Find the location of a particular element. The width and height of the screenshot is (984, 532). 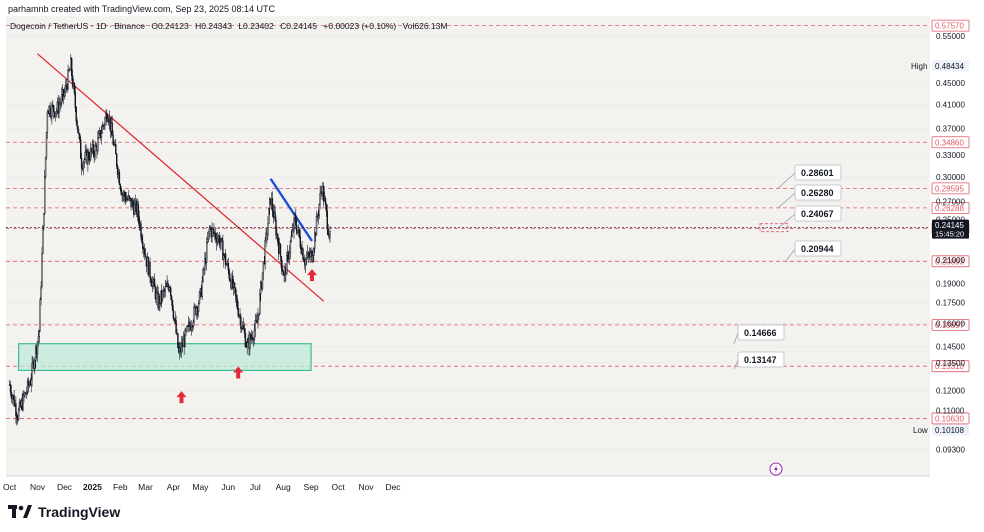

legend-symbol: Dogecoin / TetherUS · 1D · Binance is located at coordinates (77, 26).